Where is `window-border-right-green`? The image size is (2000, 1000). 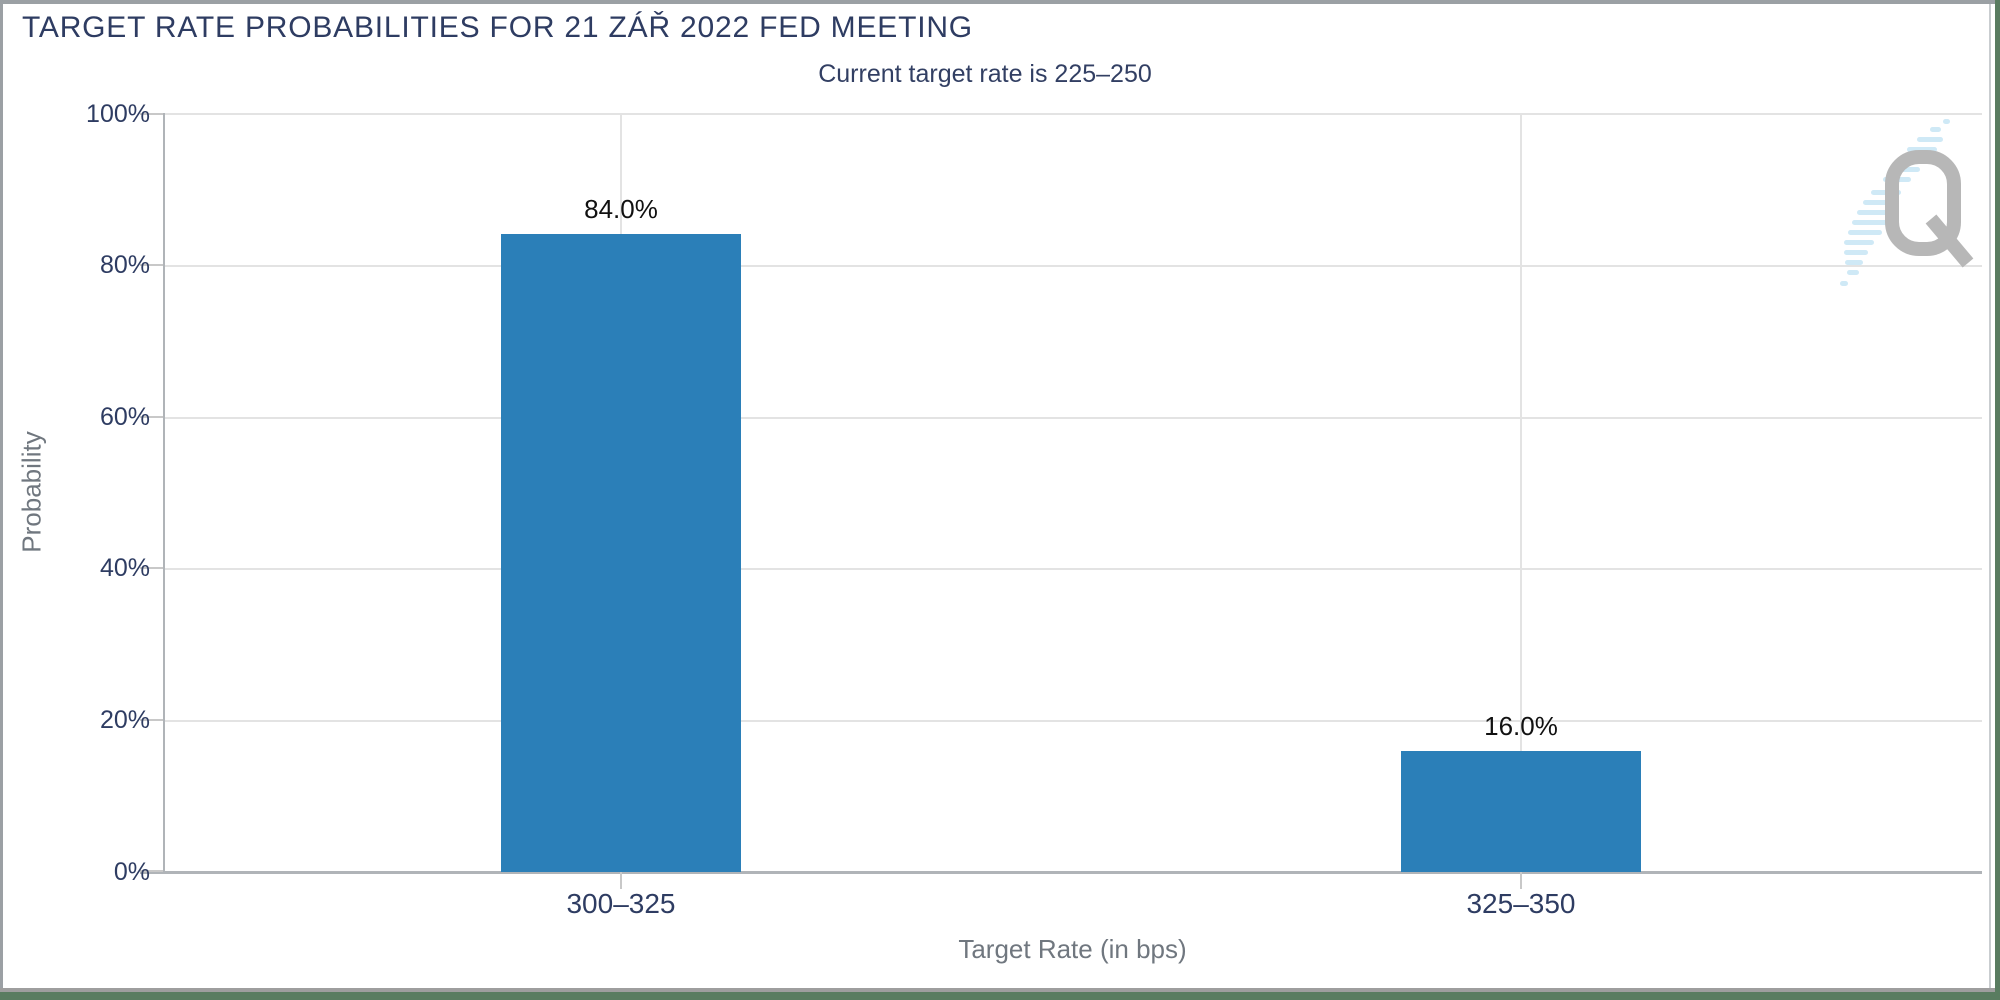 window-border-right-green is located at coordinates (1997, 500).